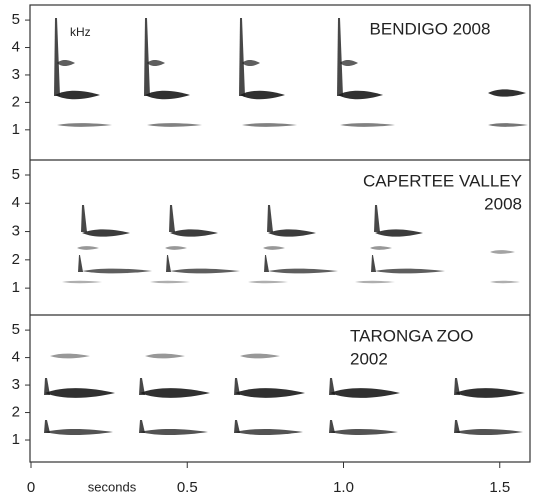 The height and width of the screenshot is (497, 536). I want to click on panel-title: 2008, so click(503, 203).